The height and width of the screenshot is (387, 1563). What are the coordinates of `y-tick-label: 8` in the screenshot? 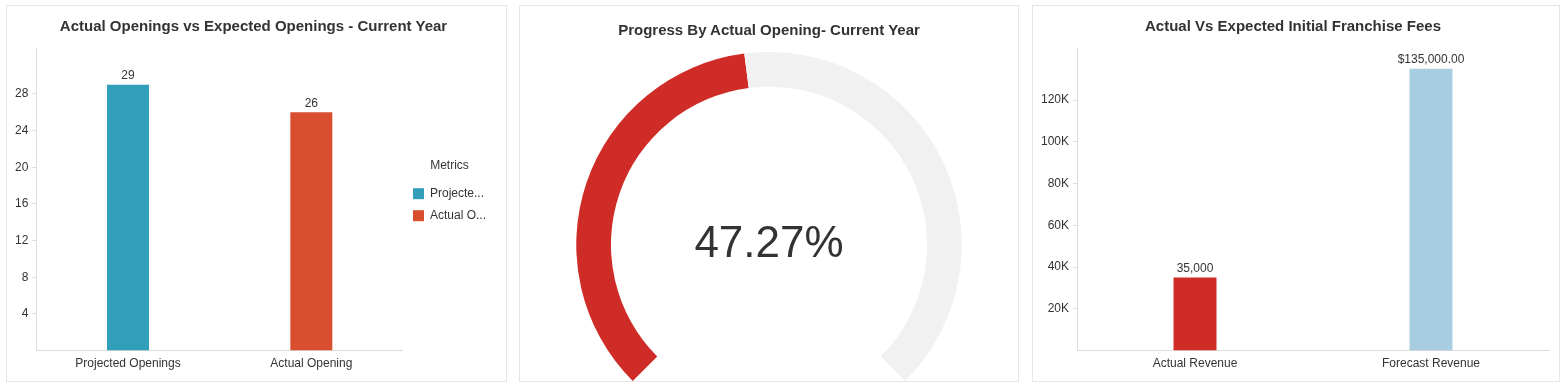 It's located at (25, 276).